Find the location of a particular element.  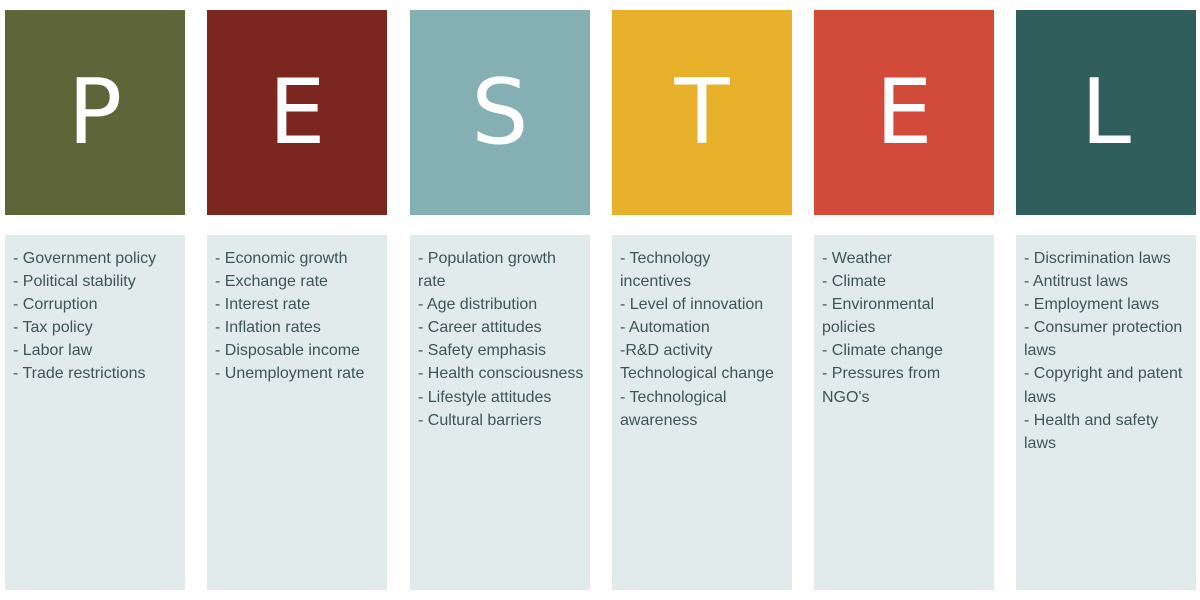

factor-item: - Inflation rates is located at coordinates (268, 328).